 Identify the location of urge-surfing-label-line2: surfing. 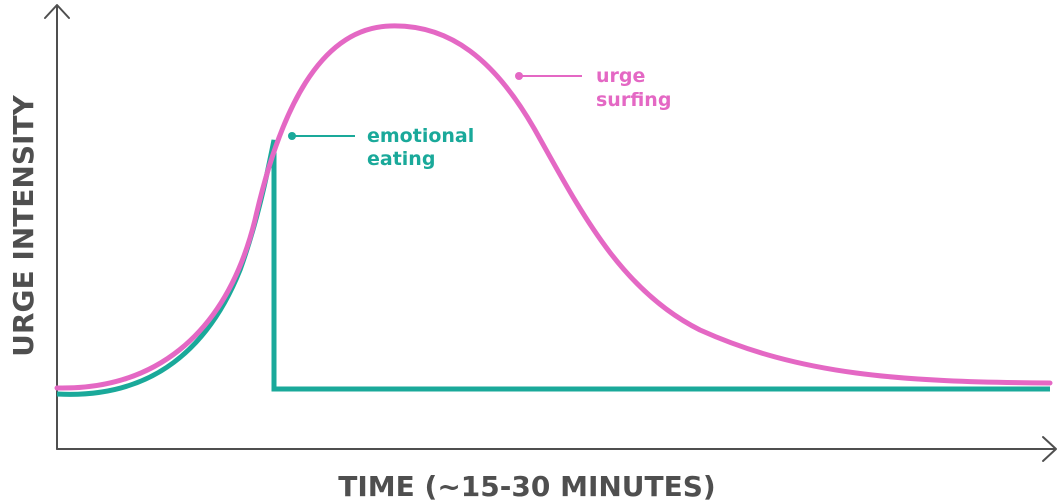
(633, 100).